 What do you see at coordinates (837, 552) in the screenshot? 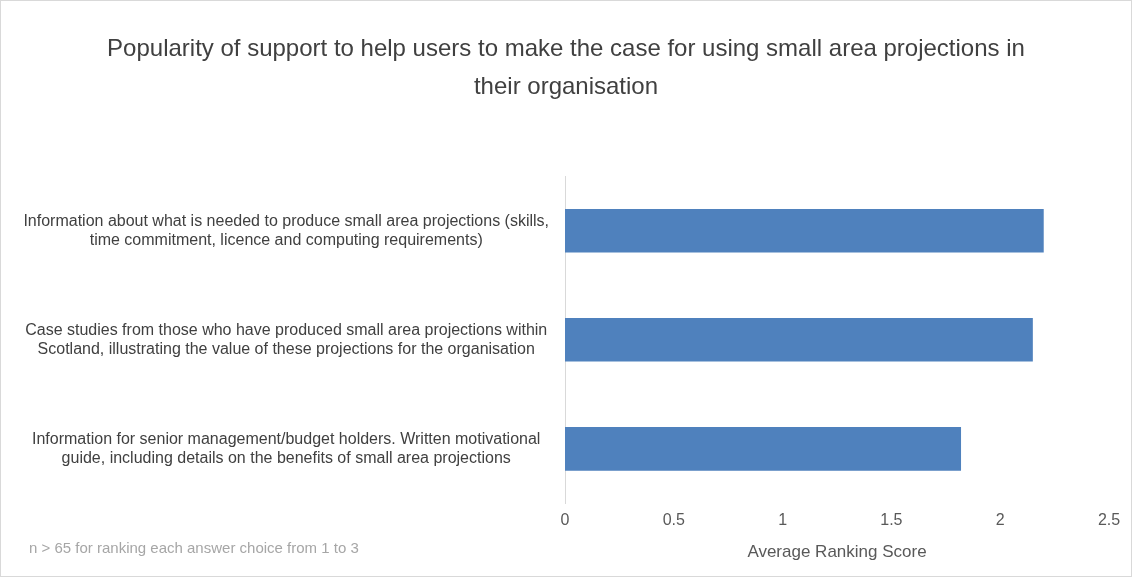
I see `x-axis-title: Average Ranking Score` at bounding box center [837, 552].